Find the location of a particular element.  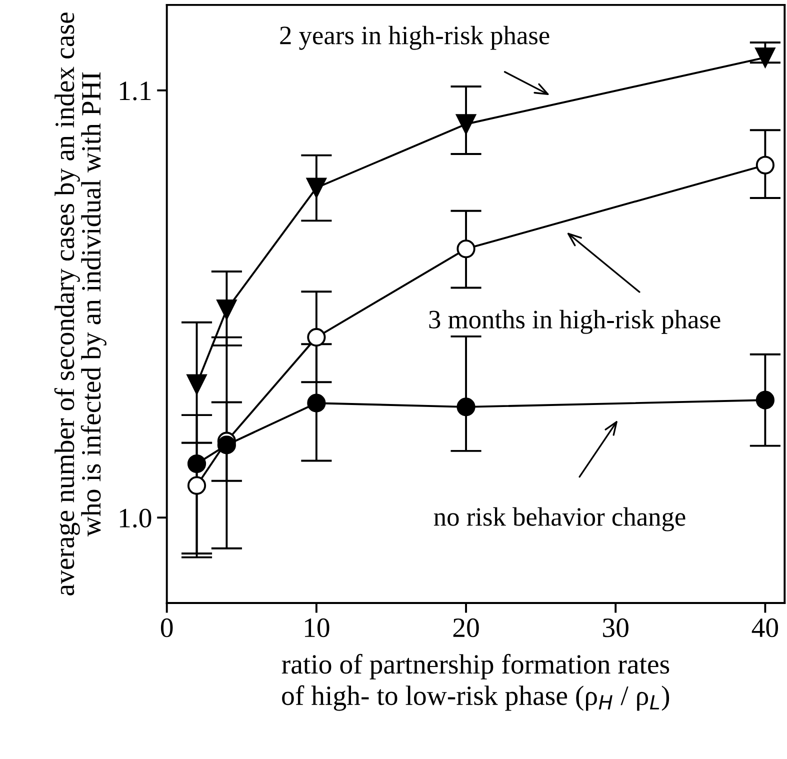

x-tick-label: 10 is located at coordinates (317, 628).